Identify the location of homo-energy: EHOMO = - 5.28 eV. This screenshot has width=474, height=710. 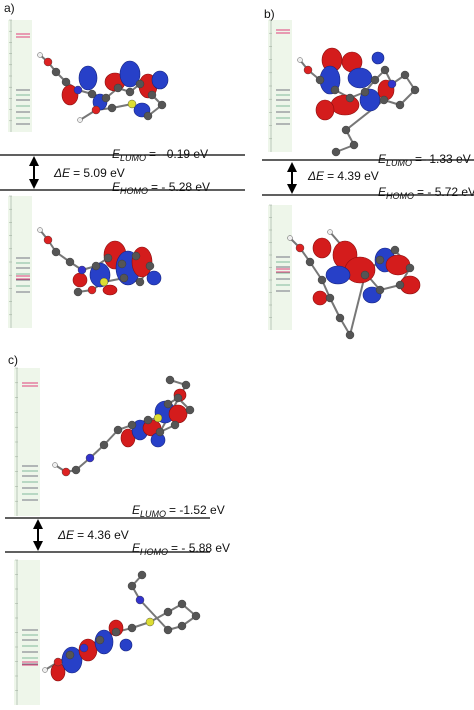
(161, 188).